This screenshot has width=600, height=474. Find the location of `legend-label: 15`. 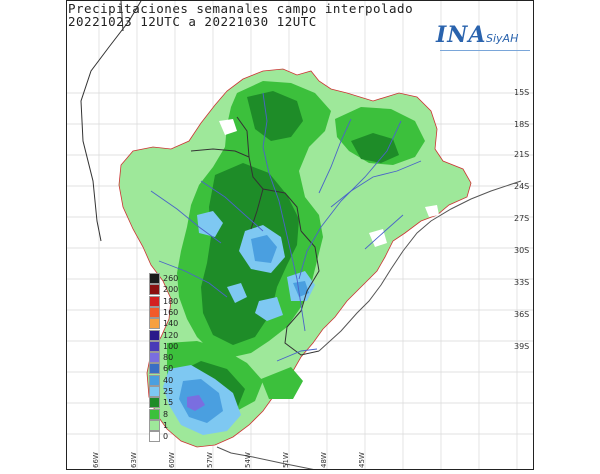

legend-label: 15 is located at coordinates (168, 403).